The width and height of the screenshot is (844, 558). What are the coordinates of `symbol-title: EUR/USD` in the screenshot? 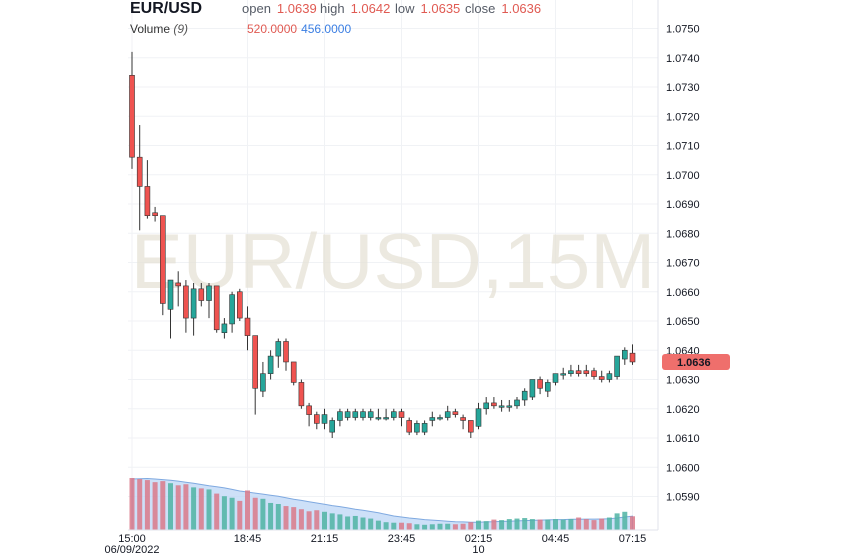 It's located at (166, 8).